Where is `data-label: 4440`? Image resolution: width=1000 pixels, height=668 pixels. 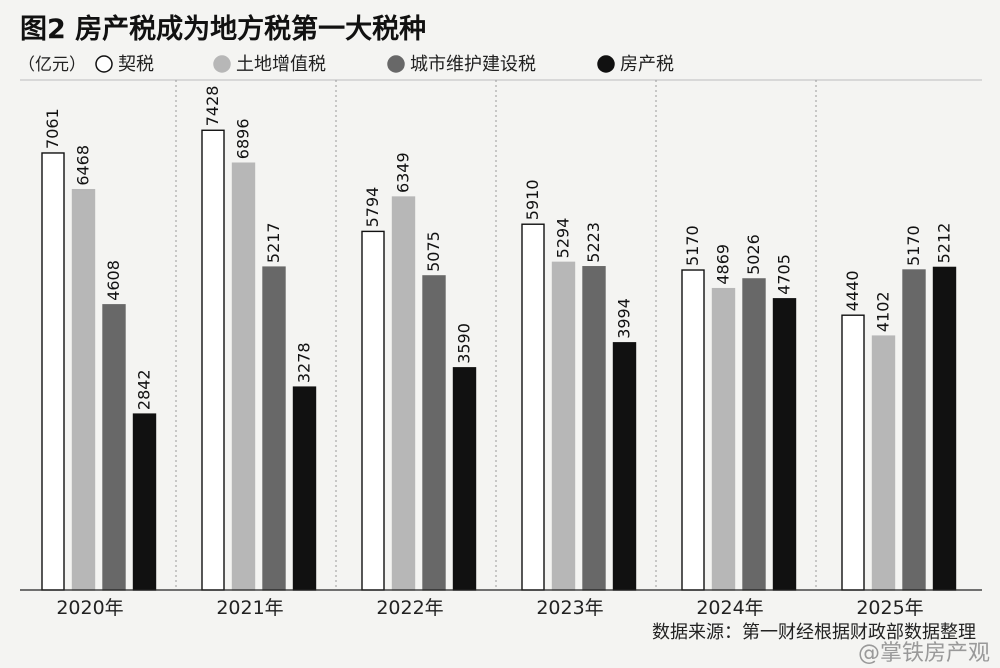
data-label: 4440 is located at coordinates (852, 290).